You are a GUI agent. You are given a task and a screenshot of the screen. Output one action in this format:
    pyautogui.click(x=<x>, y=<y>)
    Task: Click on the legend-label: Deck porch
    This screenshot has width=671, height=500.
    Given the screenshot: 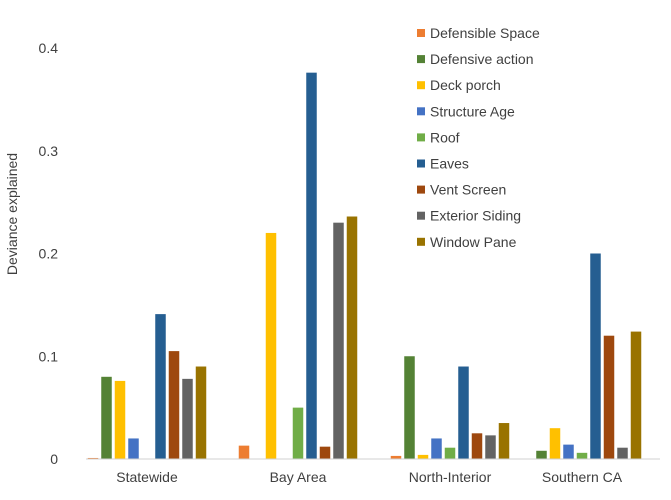 What is the action you would take?
    pyautogui.click(x=465, y=85)
    